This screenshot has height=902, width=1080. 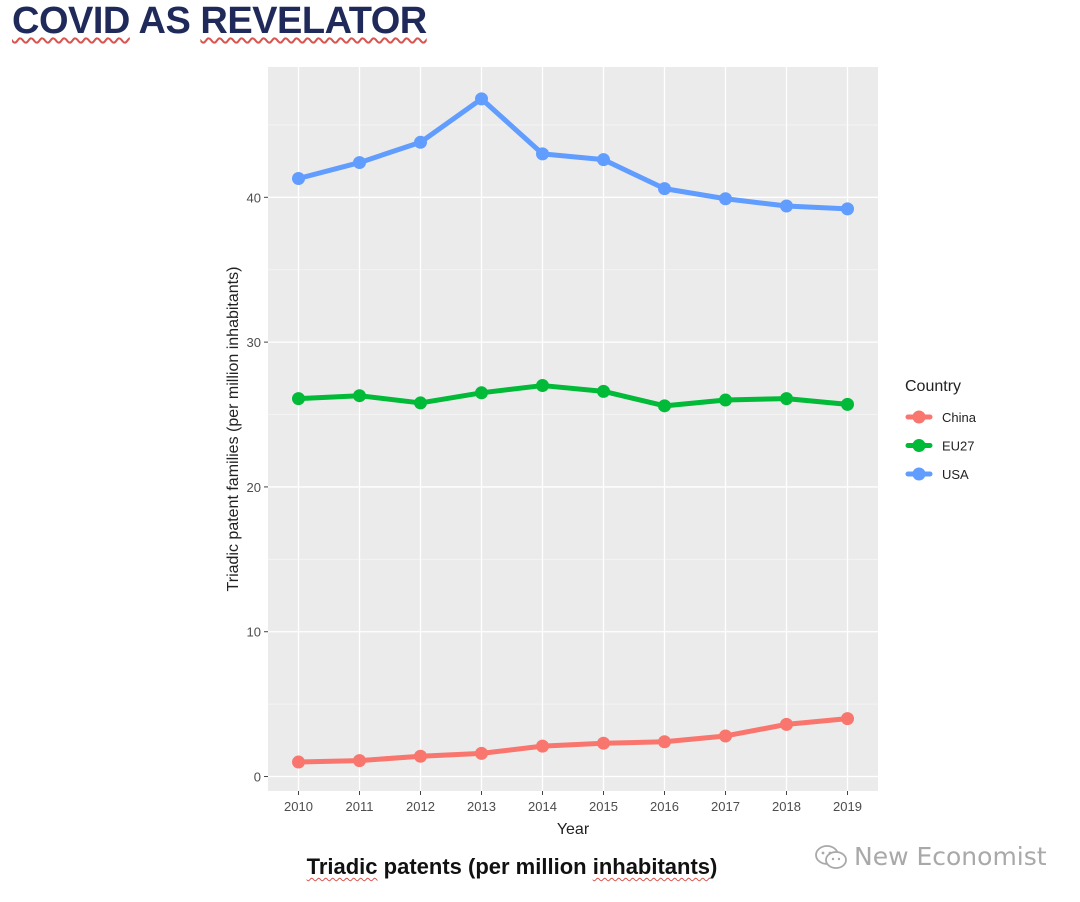 What do you see at coordinates (254, 197) in the screenshot?
I see `y-tick-label: 40` at bounding box center [254, 197].